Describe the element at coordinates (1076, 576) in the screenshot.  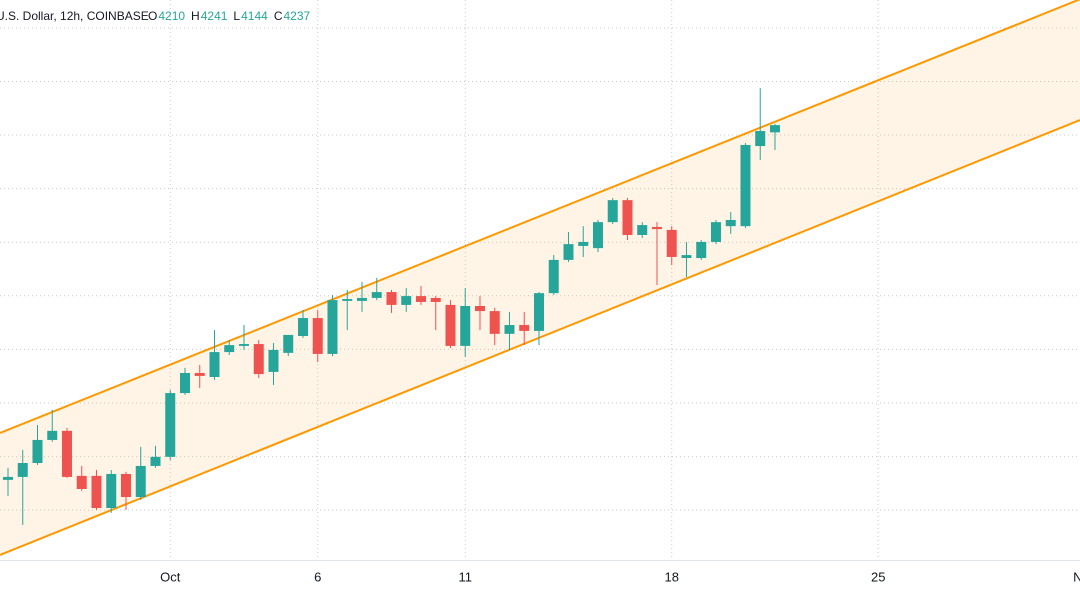
I see `x-tick-label: Nov` at that location.